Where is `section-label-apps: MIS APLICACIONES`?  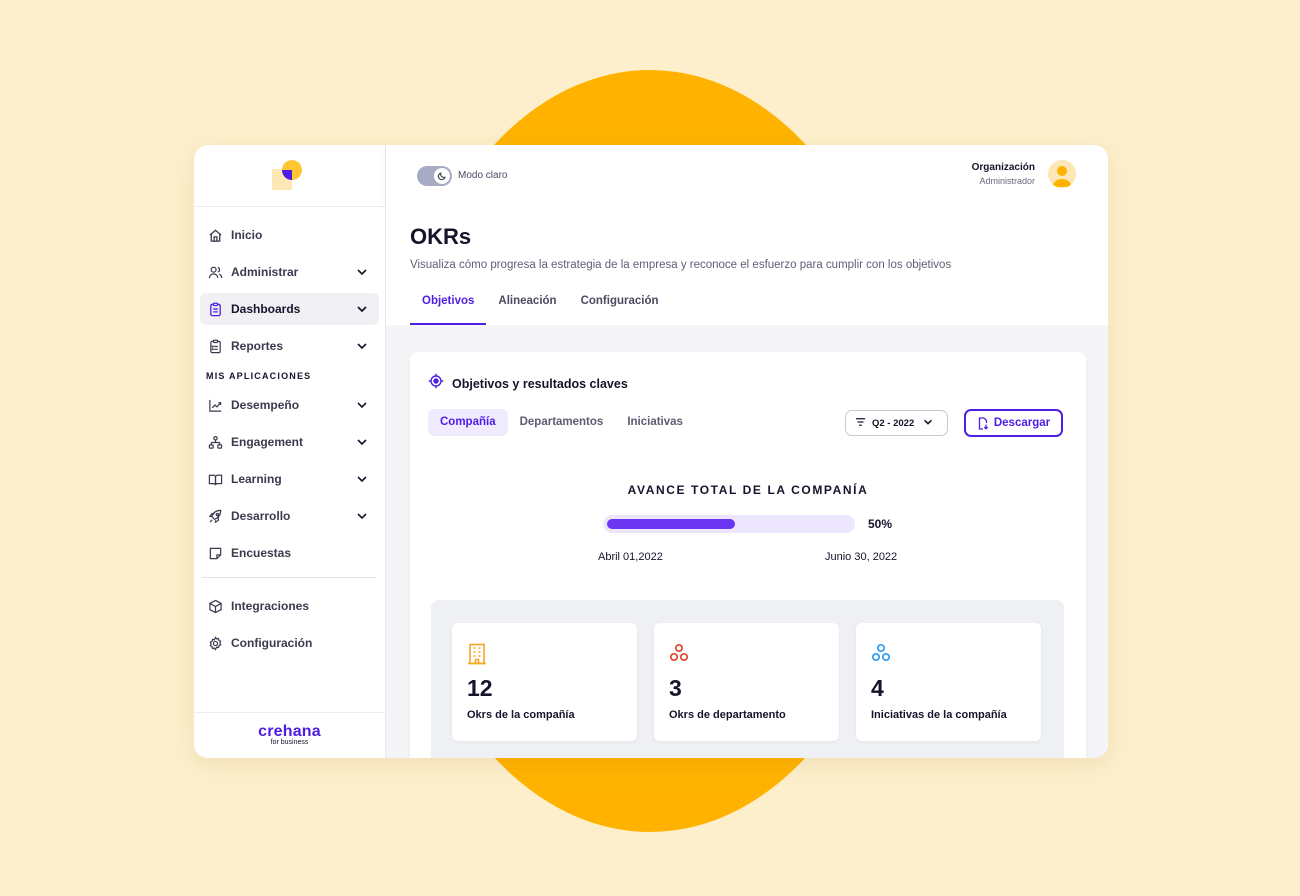 section-label-apps: MIS APLICACIONES is located at coordinates (259, 376).